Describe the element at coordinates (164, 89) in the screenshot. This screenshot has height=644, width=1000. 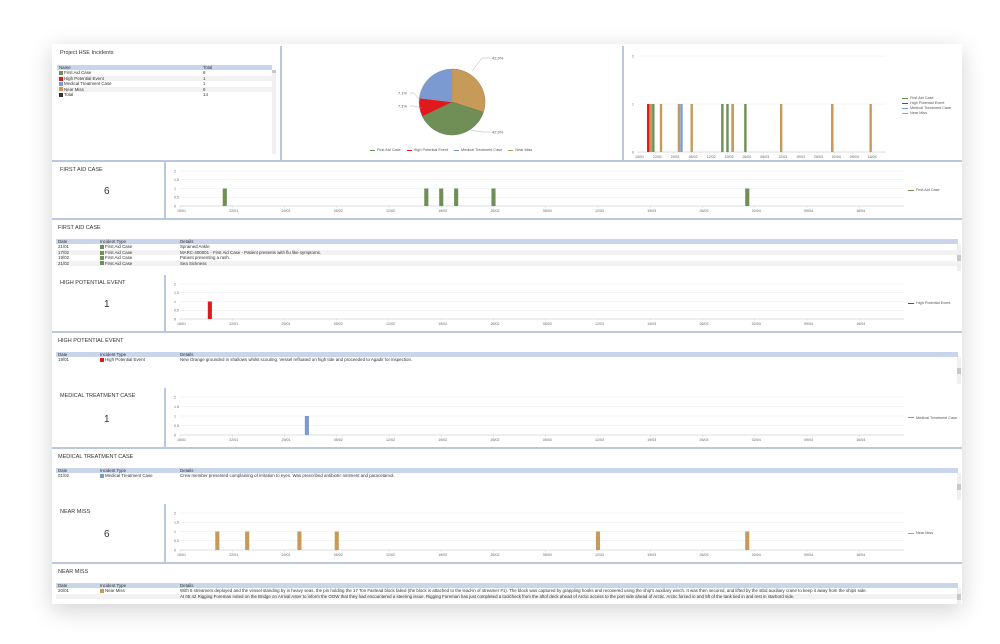
I see `summary-row: Near Miss 6` at that location.